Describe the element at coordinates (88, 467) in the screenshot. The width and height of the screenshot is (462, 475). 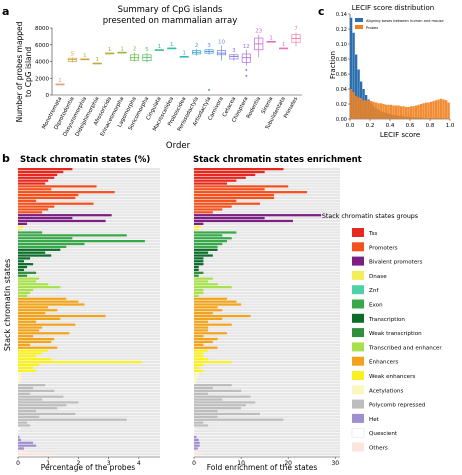
I see `panel-b1-xlabel: Percentage of the probes` at that location.